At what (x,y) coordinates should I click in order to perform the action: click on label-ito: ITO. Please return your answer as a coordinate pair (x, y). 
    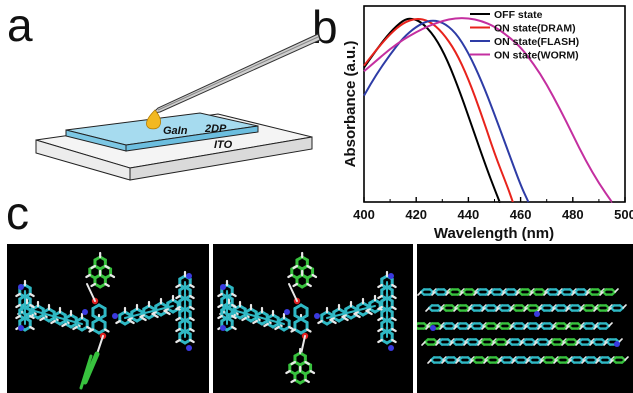
    Looking at the image, I should click on (223, 145).